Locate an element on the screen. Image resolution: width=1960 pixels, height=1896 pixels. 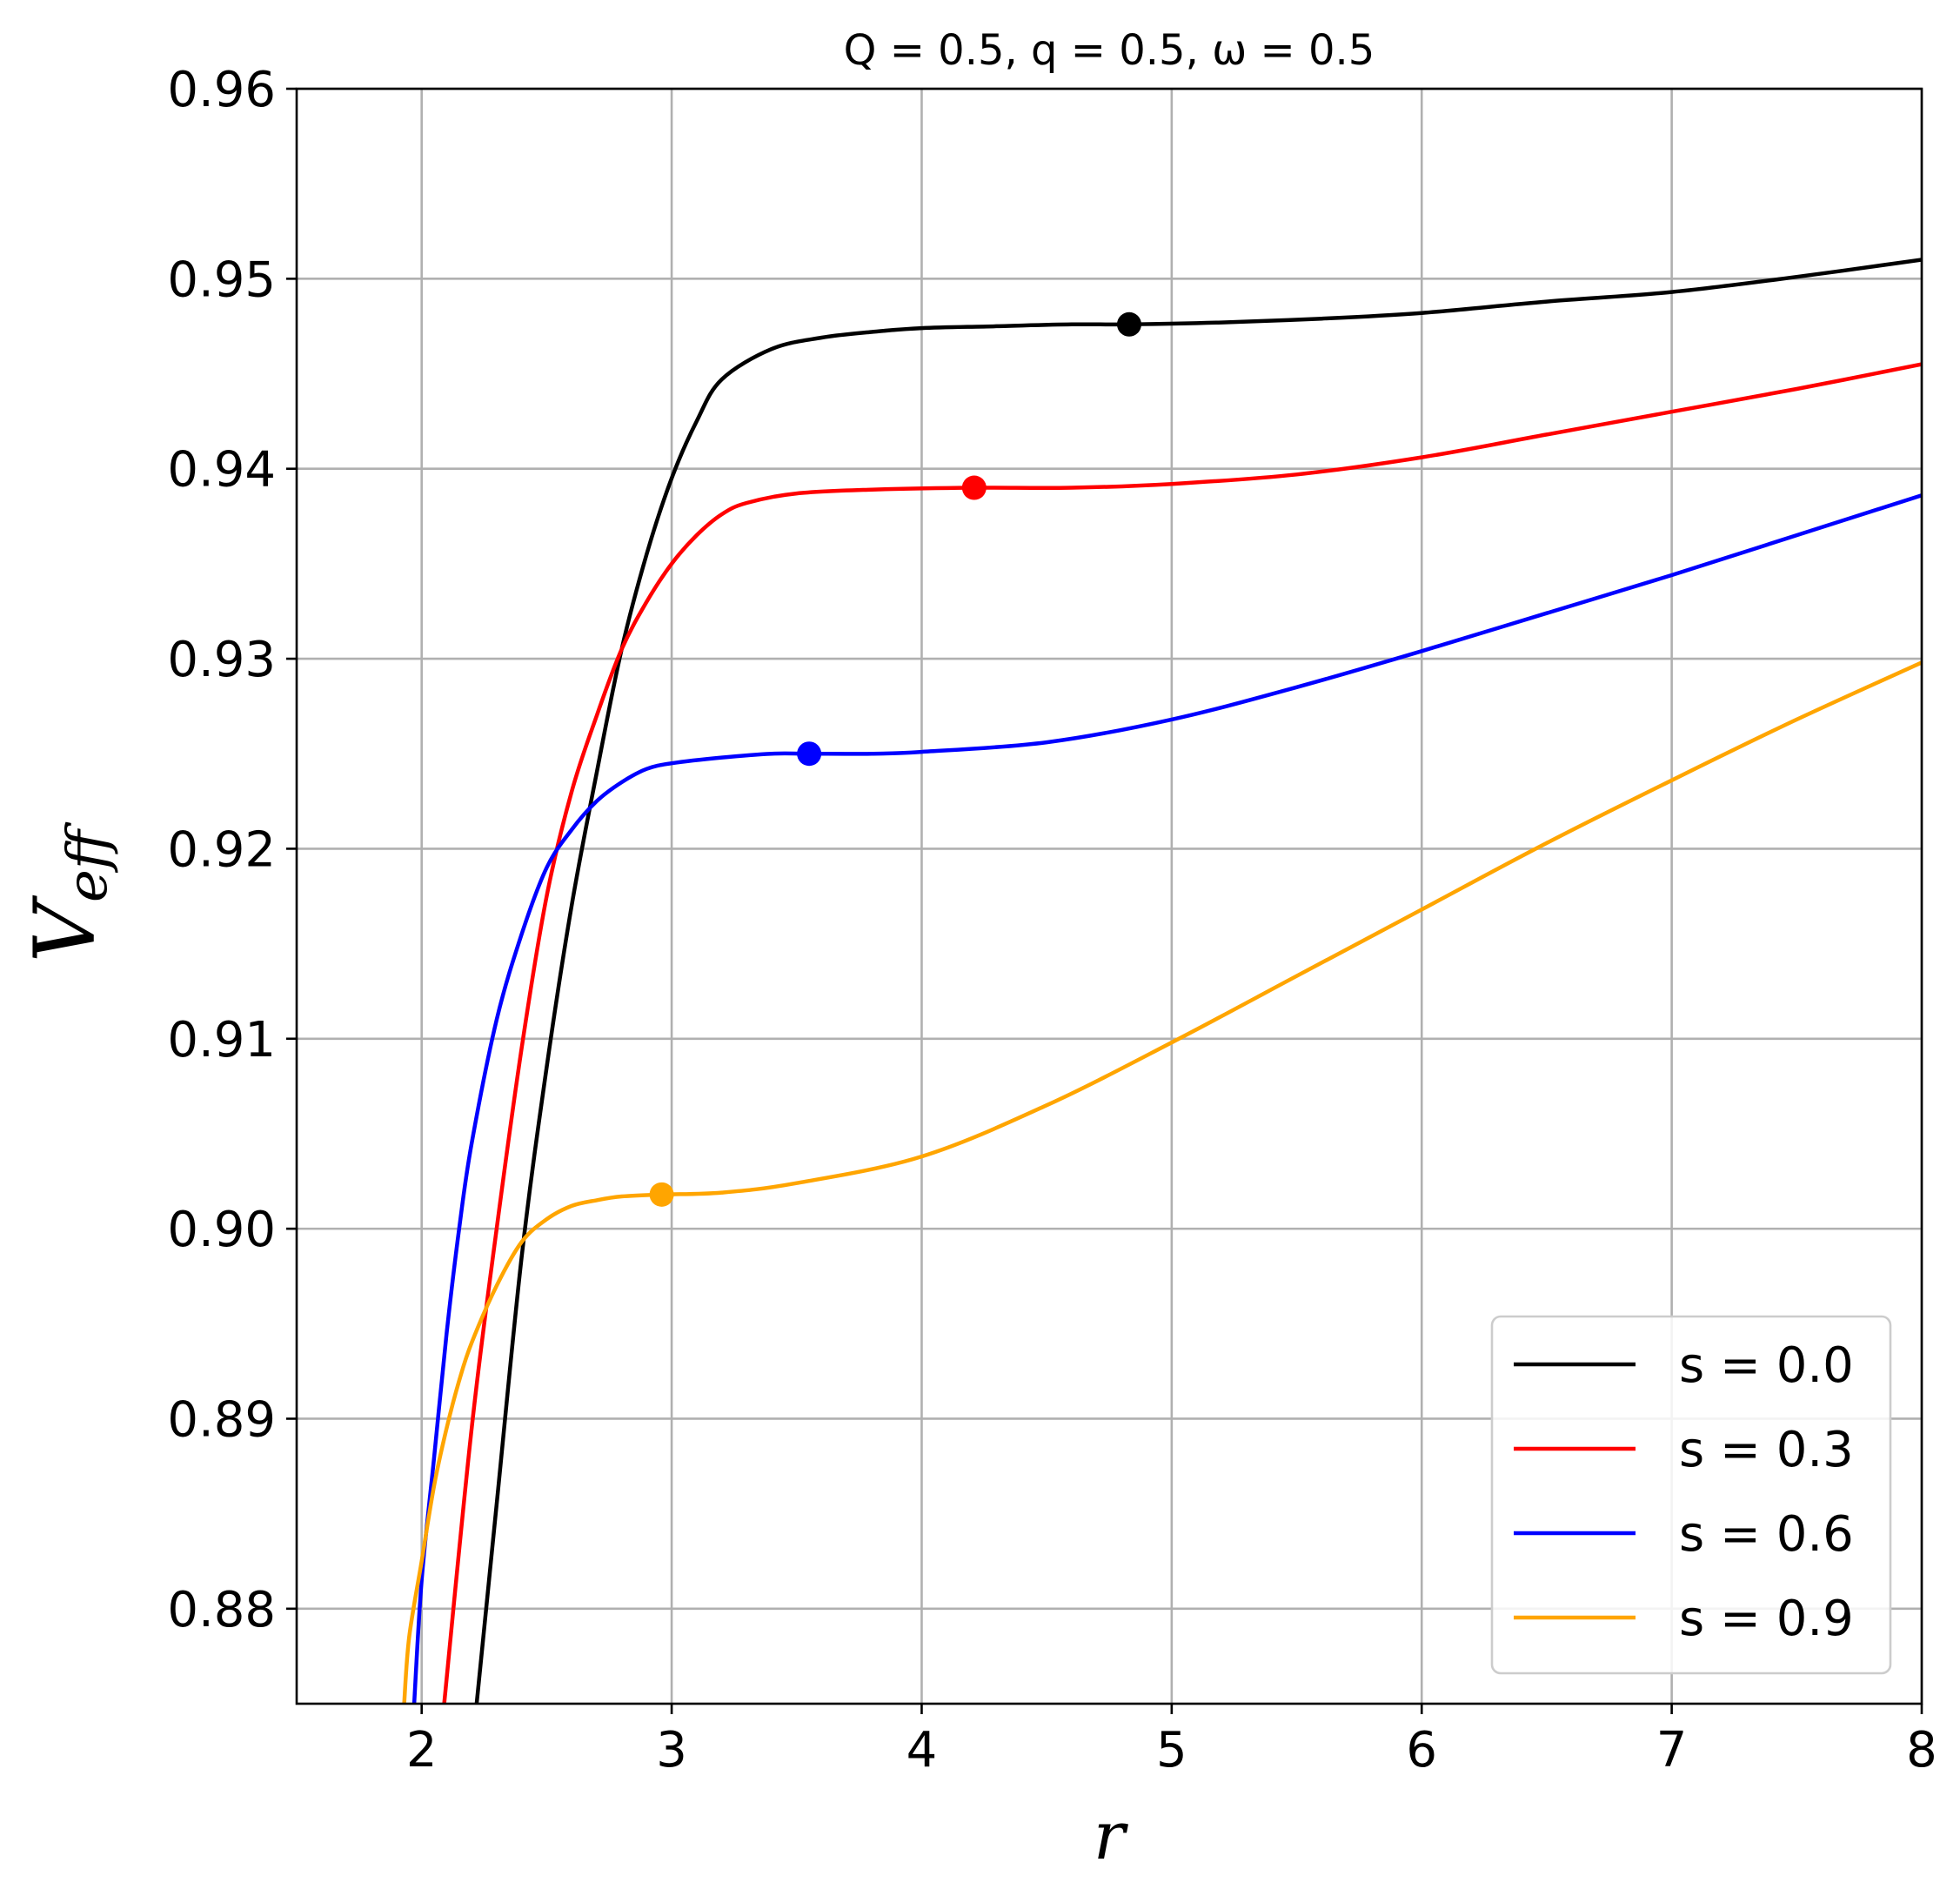
y-axis-title-group: Veff is located at coordinates (69, 891).